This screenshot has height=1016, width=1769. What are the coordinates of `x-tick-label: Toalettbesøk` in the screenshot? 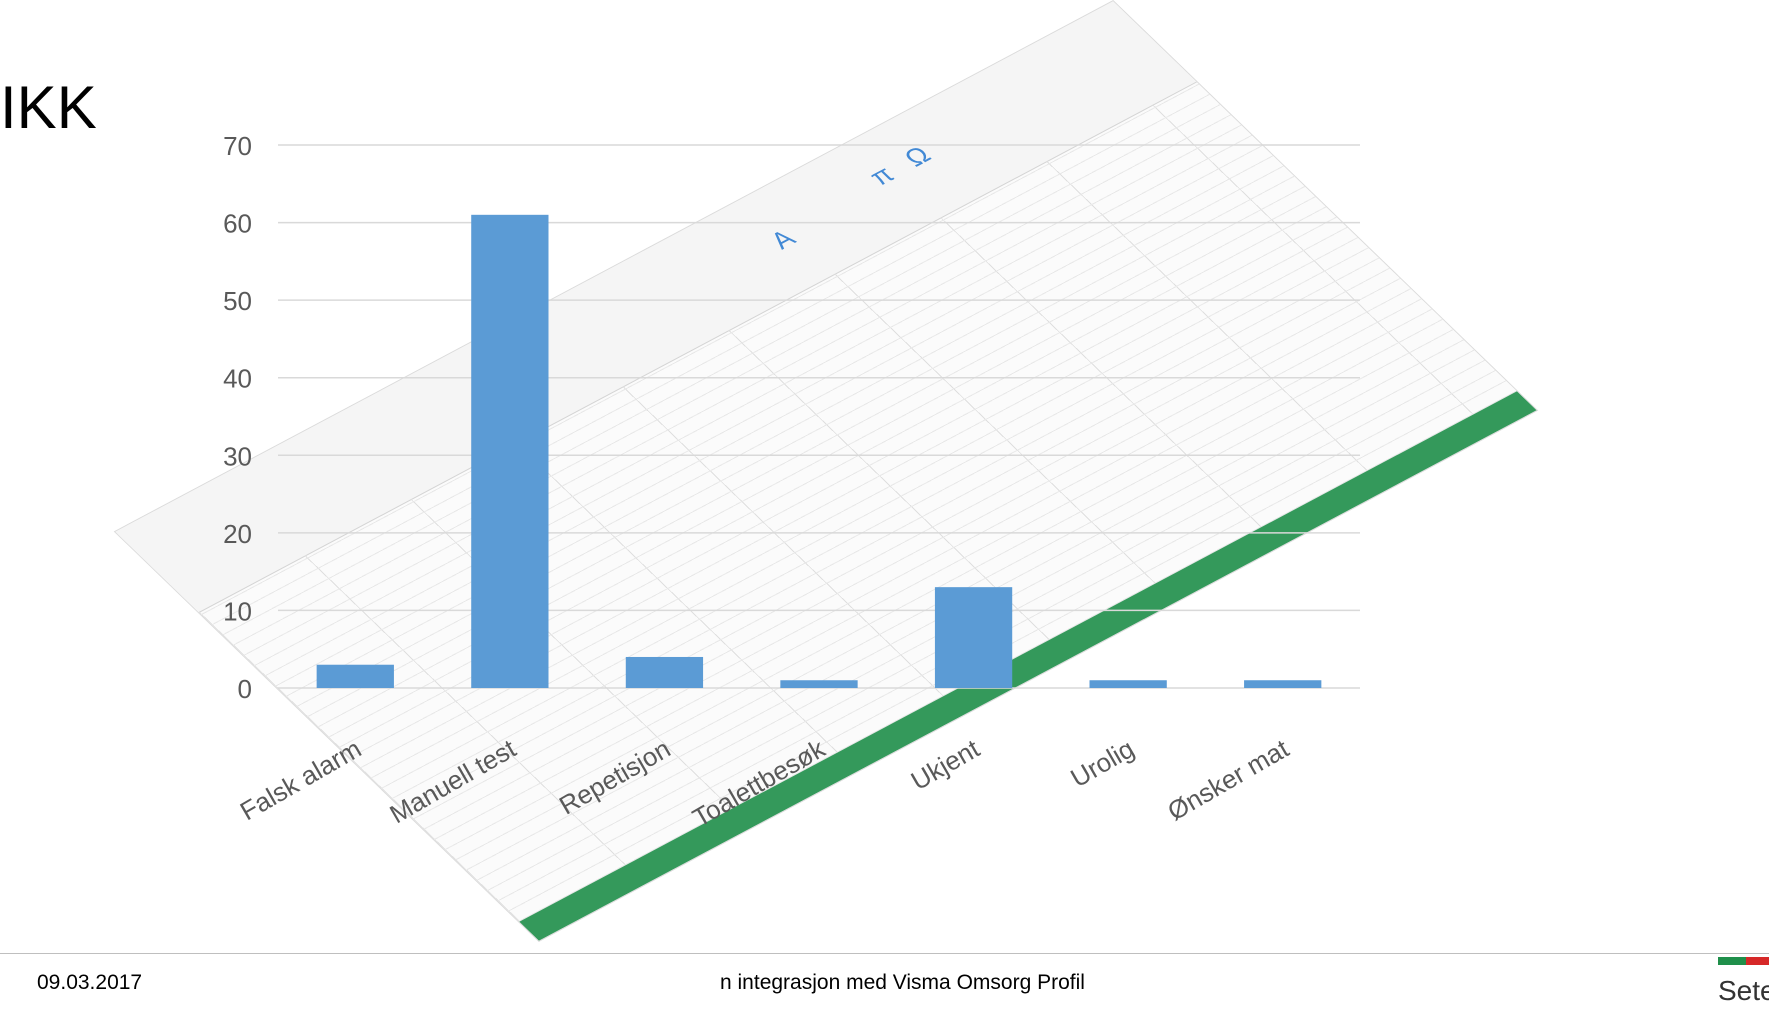 It's located at (759, 783).